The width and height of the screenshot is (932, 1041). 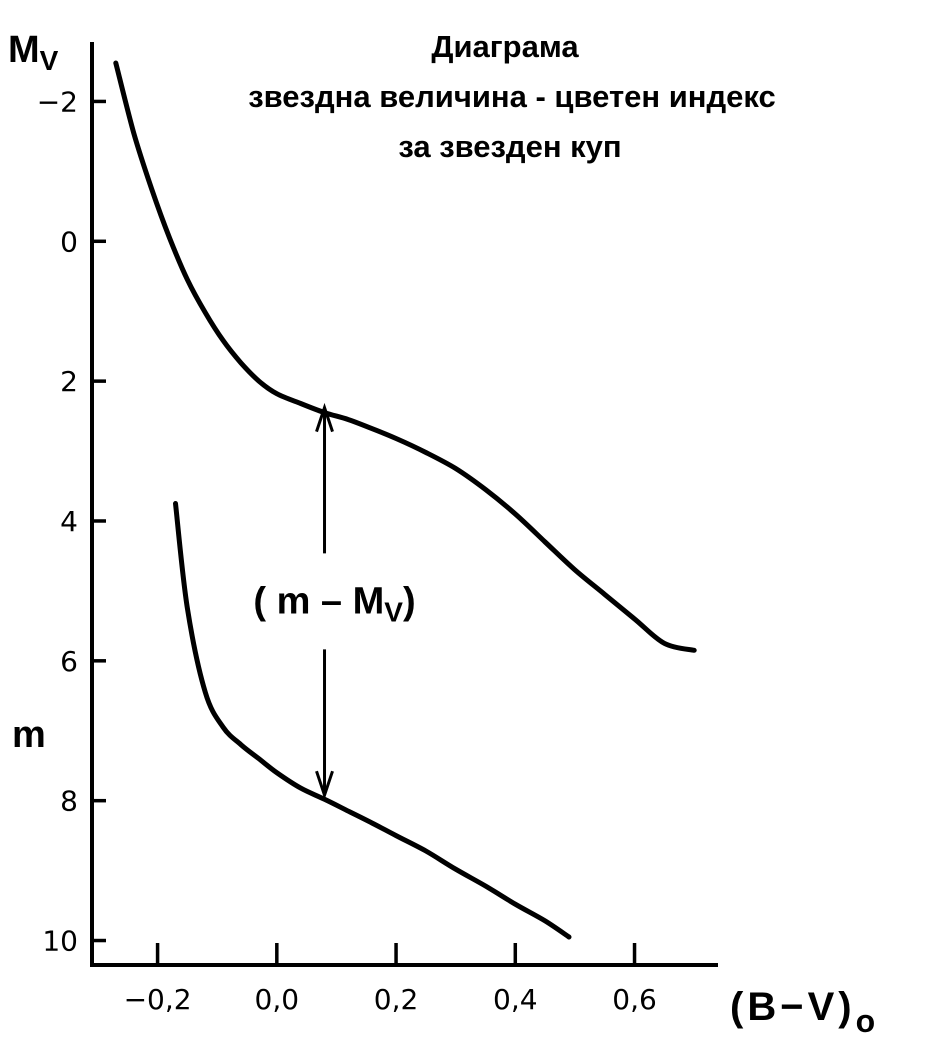 What do you see at coordinates (318, 601) in the screenshot?
I see `annotation-open: ( m – M` at bounding box center [318, 601].